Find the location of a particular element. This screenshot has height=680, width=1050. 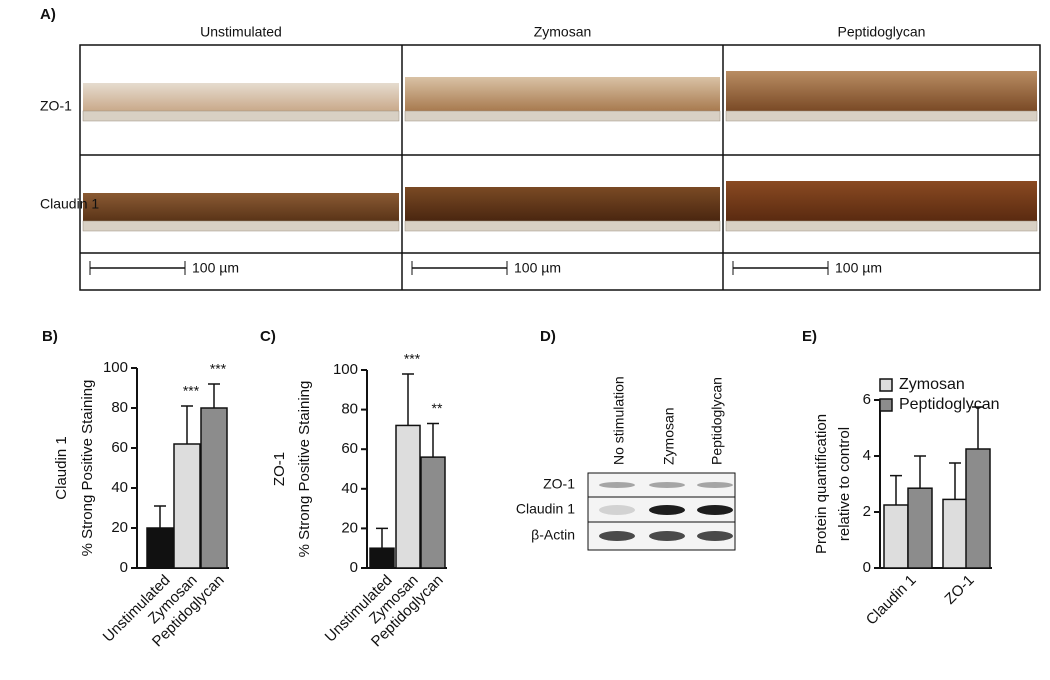

y-axis-label: Protein quantification is located at coordinates (821, 484).